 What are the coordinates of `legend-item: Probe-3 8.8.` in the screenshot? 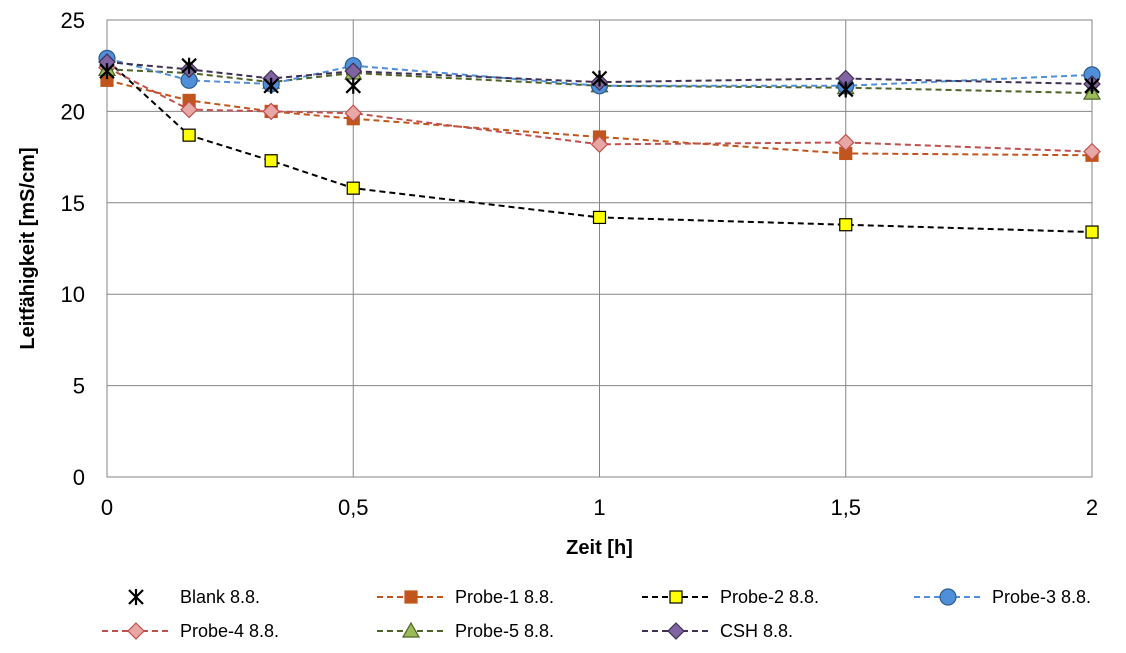 It's located at (1002, 597).